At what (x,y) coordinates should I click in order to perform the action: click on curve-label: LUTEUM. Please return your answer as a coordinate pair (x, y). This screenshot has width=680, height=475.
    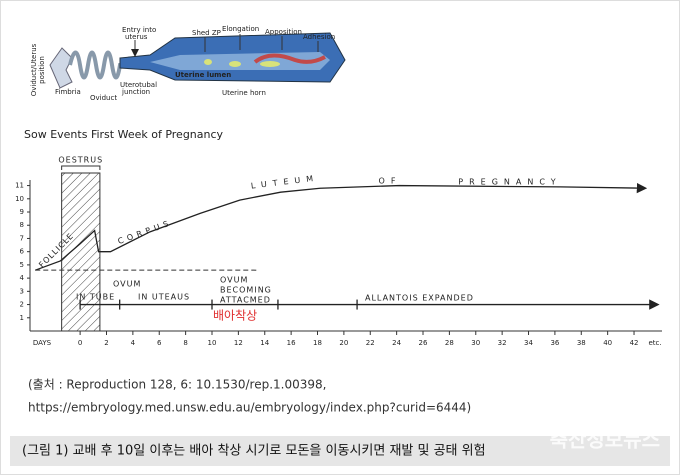
    Looking at the image, I should click on (284, 181).